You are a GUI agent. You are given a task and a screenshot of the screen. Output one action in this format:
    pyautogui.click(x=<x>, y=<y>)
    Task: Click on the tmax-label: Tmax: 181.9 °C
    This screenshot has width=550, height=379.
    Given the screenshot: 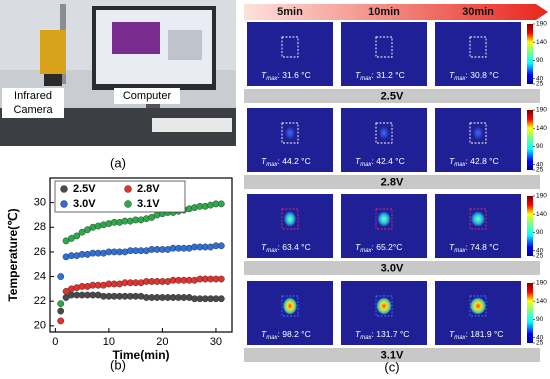 What is the action you would take?
    pyautogui.click(x=476, y=334)
    